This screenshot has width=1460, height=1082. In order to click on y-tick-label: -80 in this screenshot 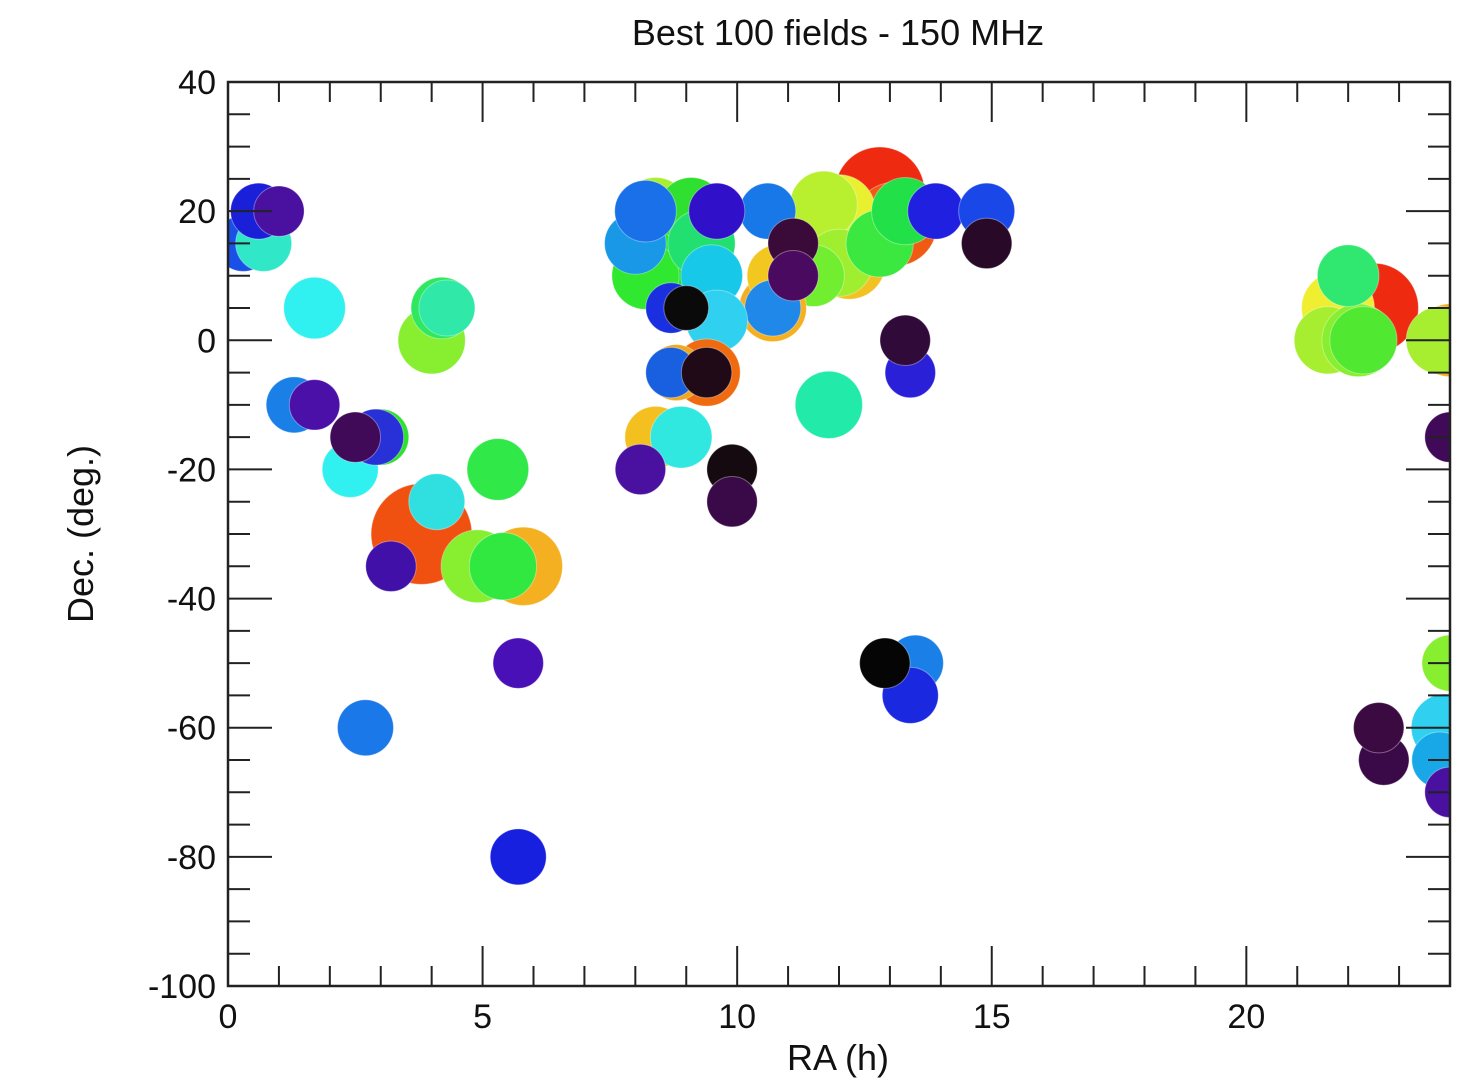, I will do `click(191, 858)`.